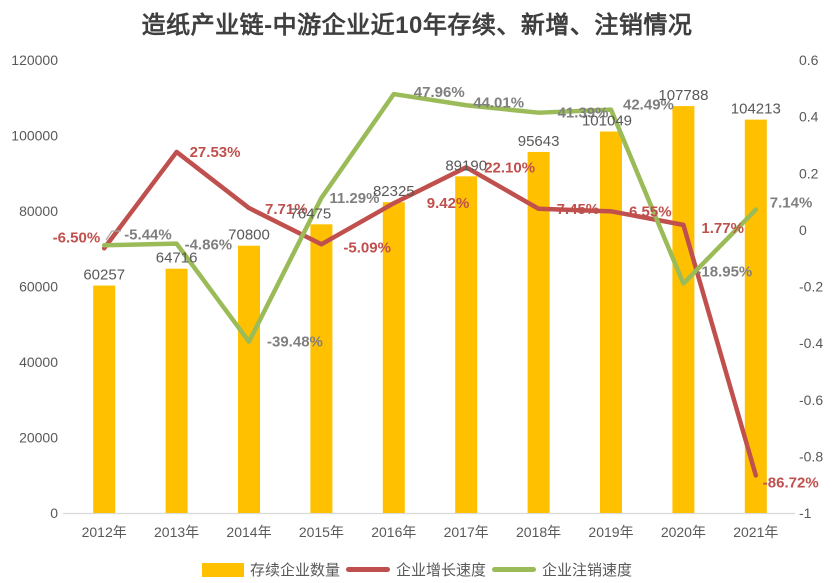 This screenshot has height=583, width=834. I want to click on bar-label: 60257, so click(104, 275).